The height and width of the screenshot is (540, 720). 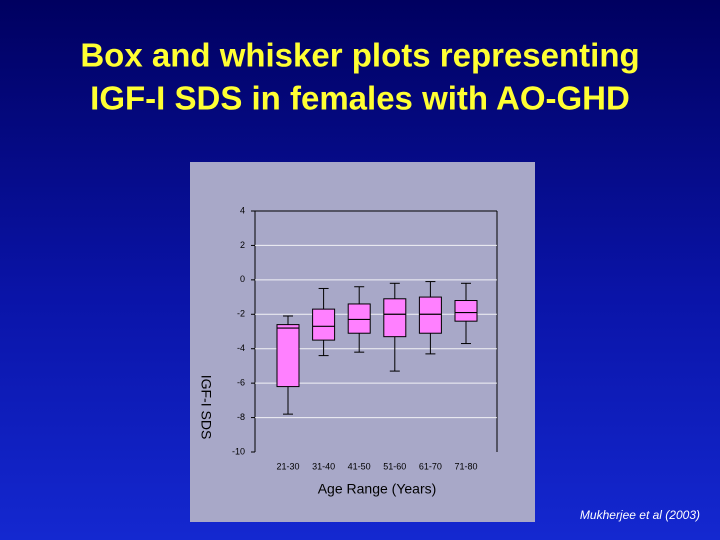 What do you see at coordinates (377, 489) in the screenshot?
I see `x-axis-label: Age Range (Years)` at bounding box center [377, 489].